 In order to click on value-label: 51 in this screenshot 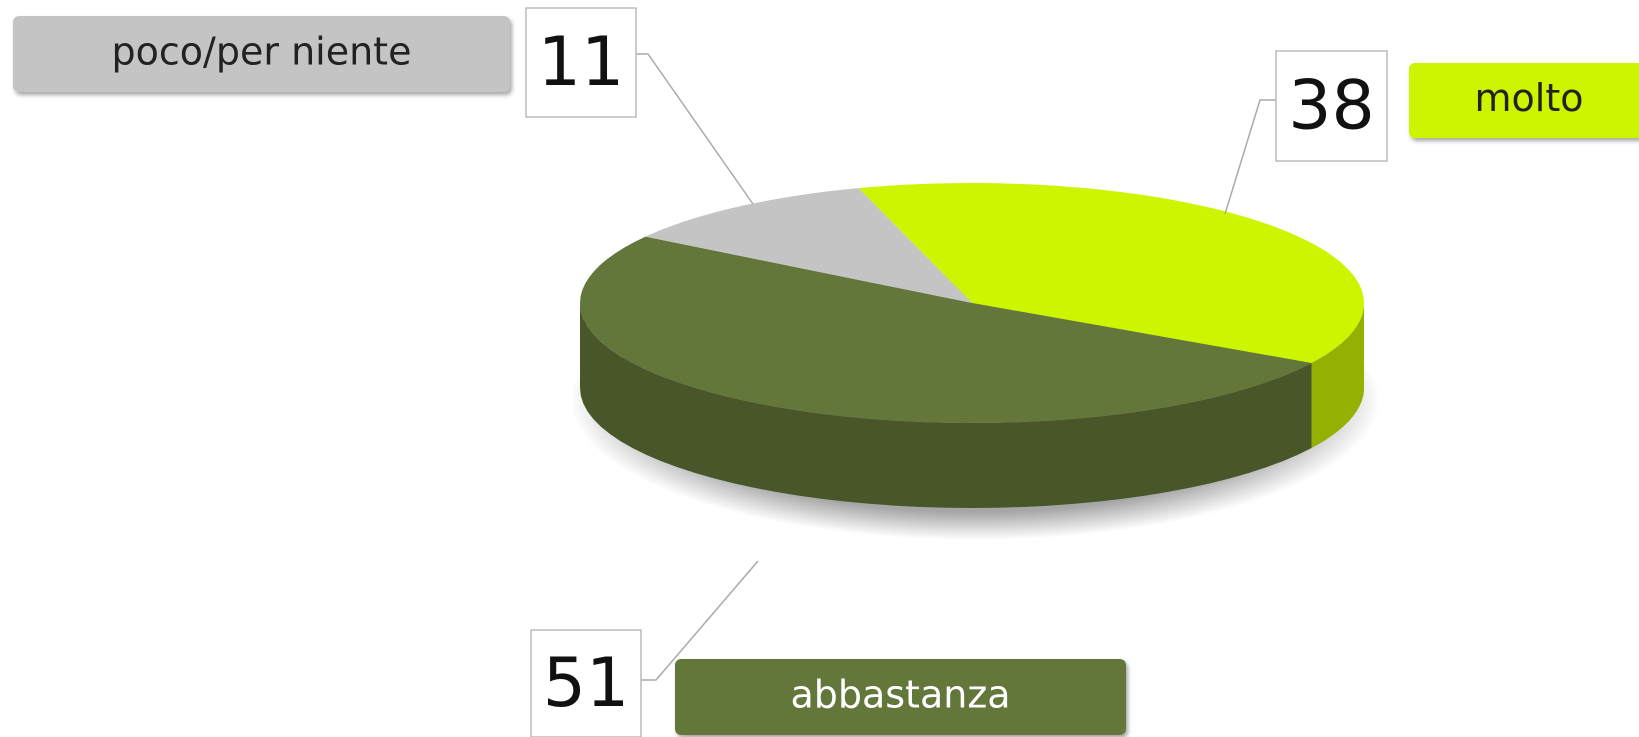, I will do `click(586, 683)`.